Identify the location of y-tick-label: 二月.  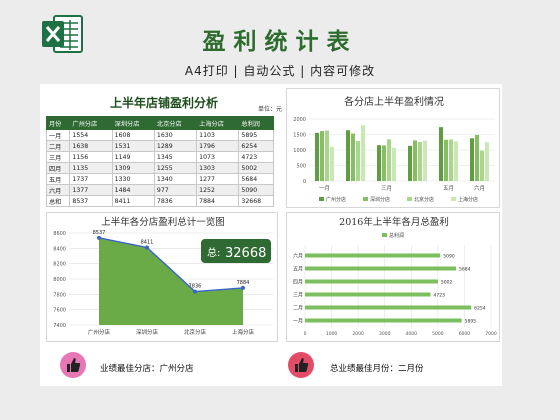
(298, 309).